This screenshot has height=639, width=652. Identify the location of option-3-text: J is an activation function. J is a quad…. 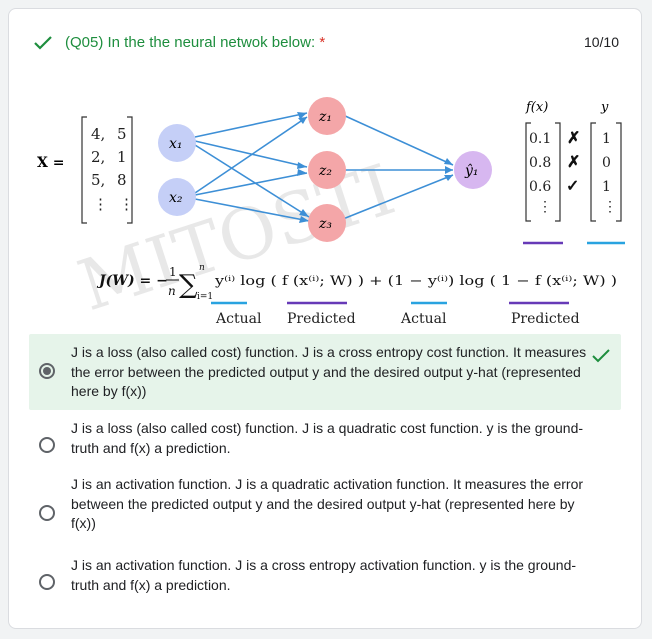
(327, 503).